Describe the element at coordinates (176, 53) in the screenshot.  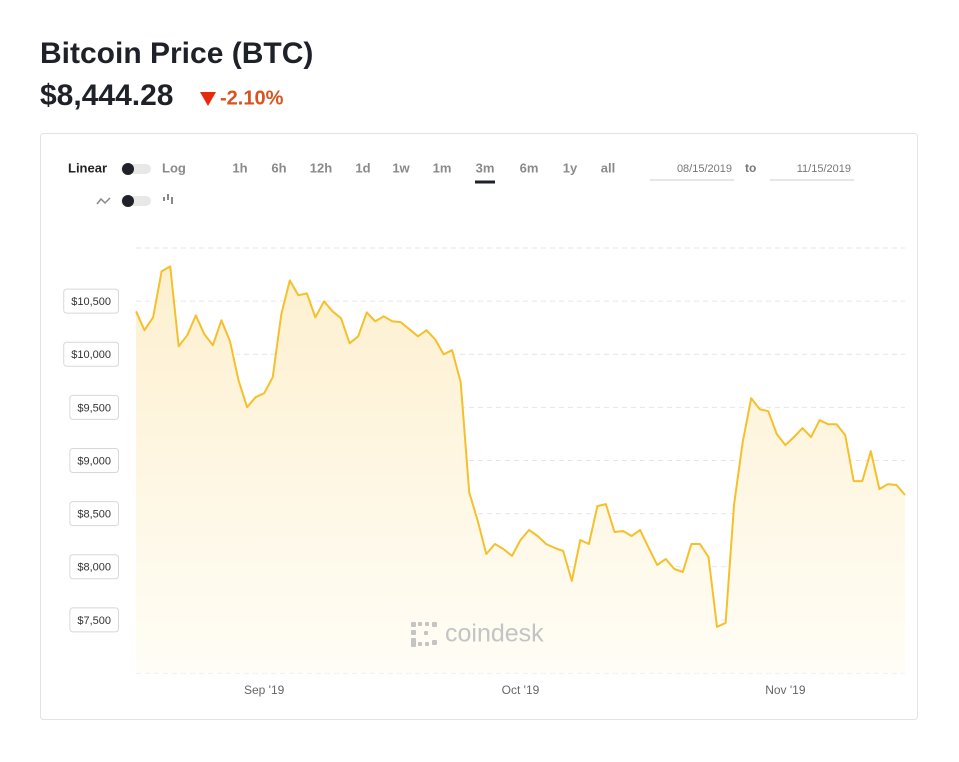
I see `title: Bitcoin Price (BTC)` at that location.